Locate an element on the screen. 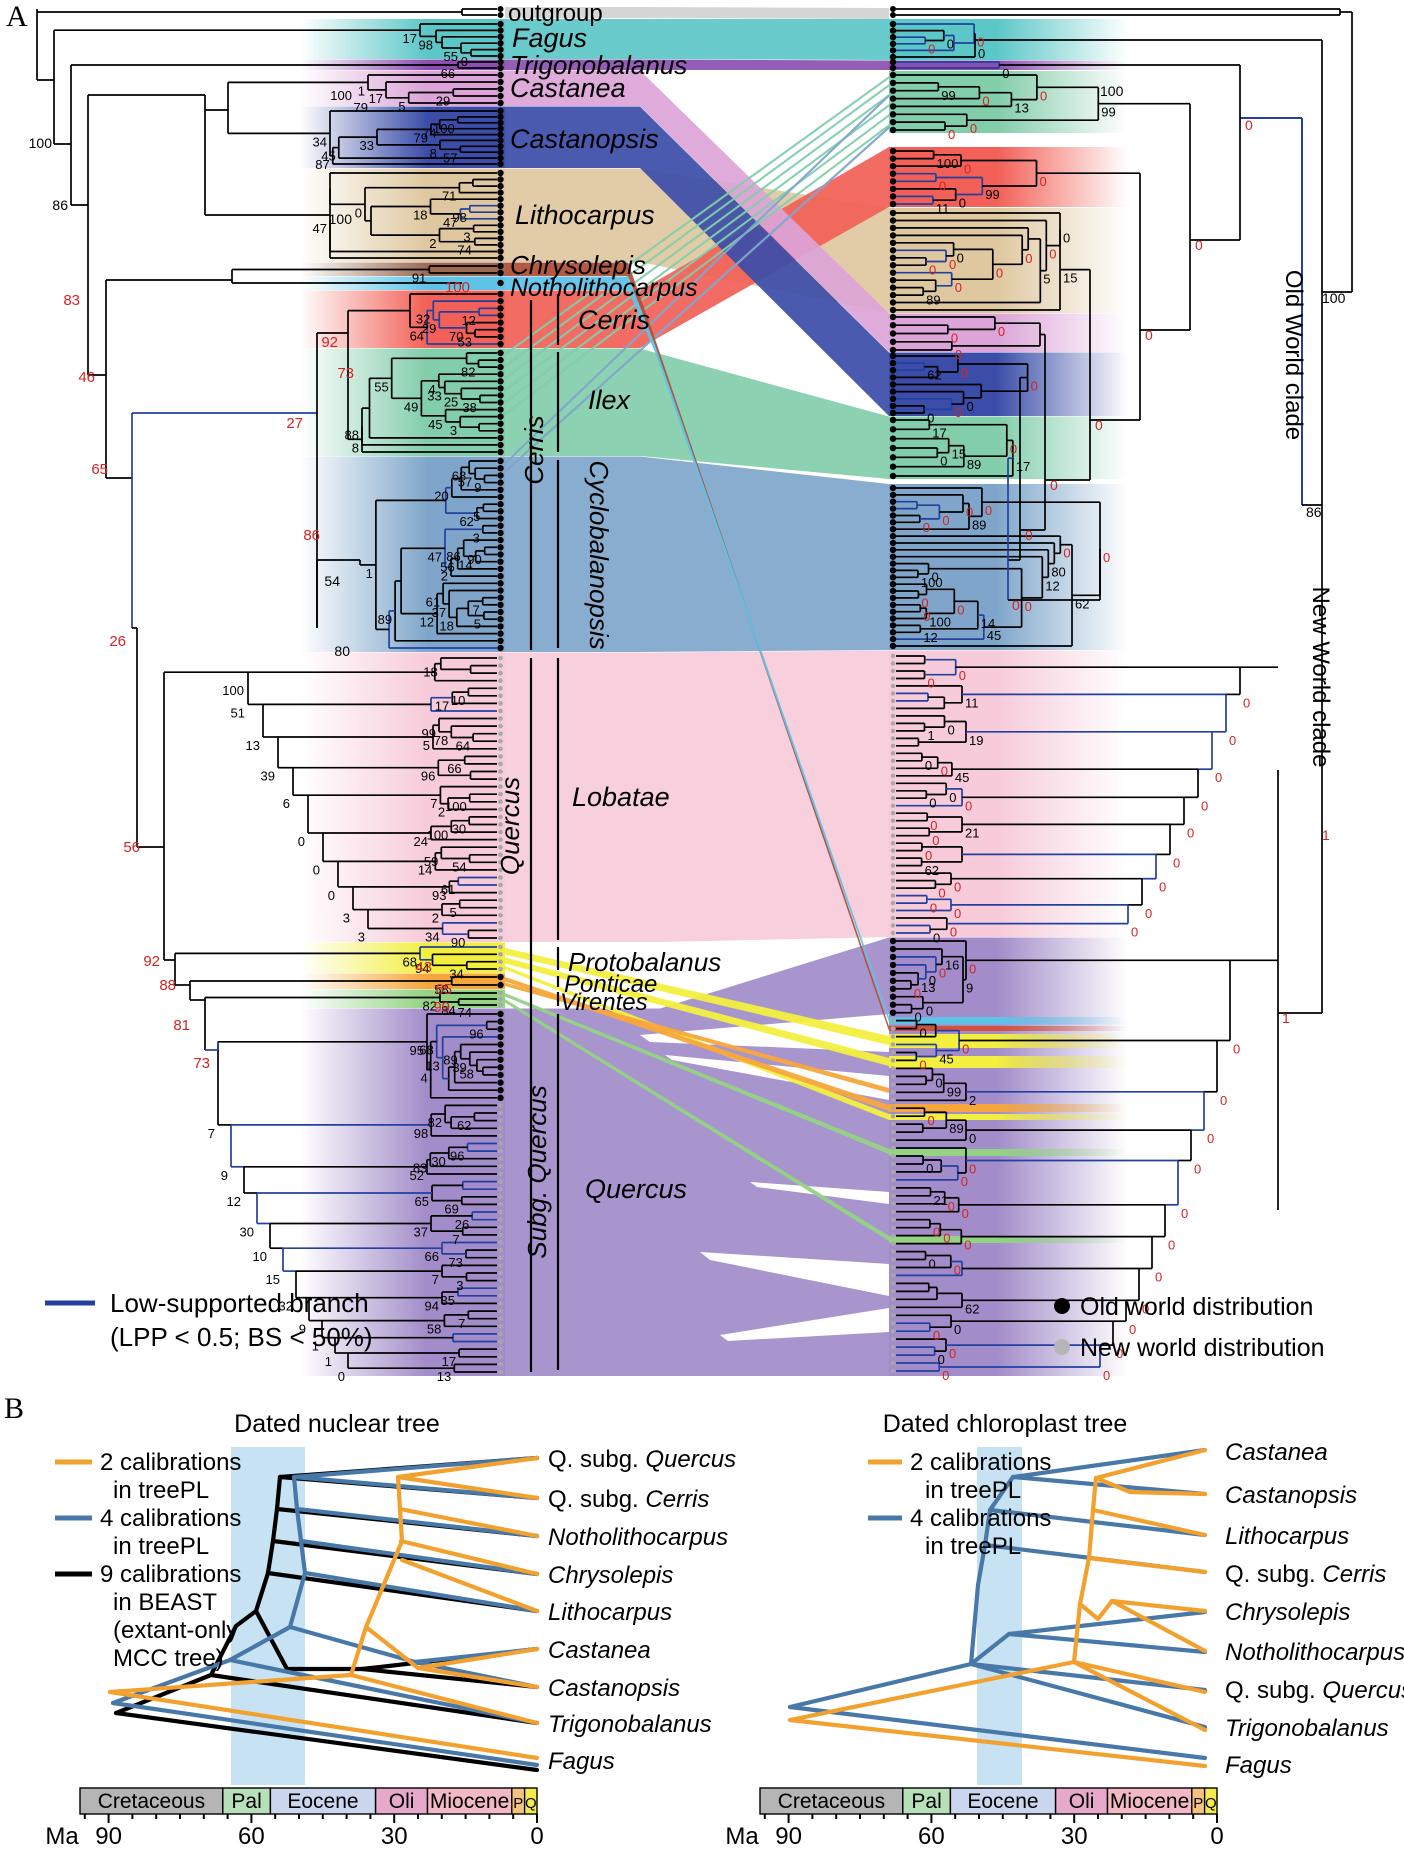 The height and width of the screenshot is (1853, 1404). svg-text: 55 is located at coordinates (451, 56).